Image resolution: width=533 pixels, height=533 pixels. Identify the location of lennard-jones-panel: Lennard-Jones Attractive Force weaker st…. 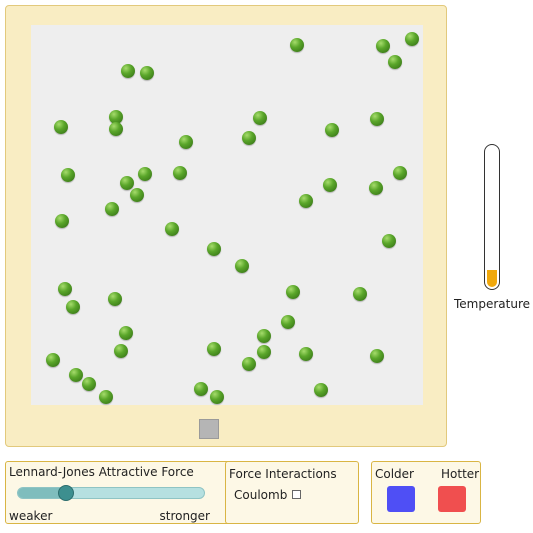
(123, 492).